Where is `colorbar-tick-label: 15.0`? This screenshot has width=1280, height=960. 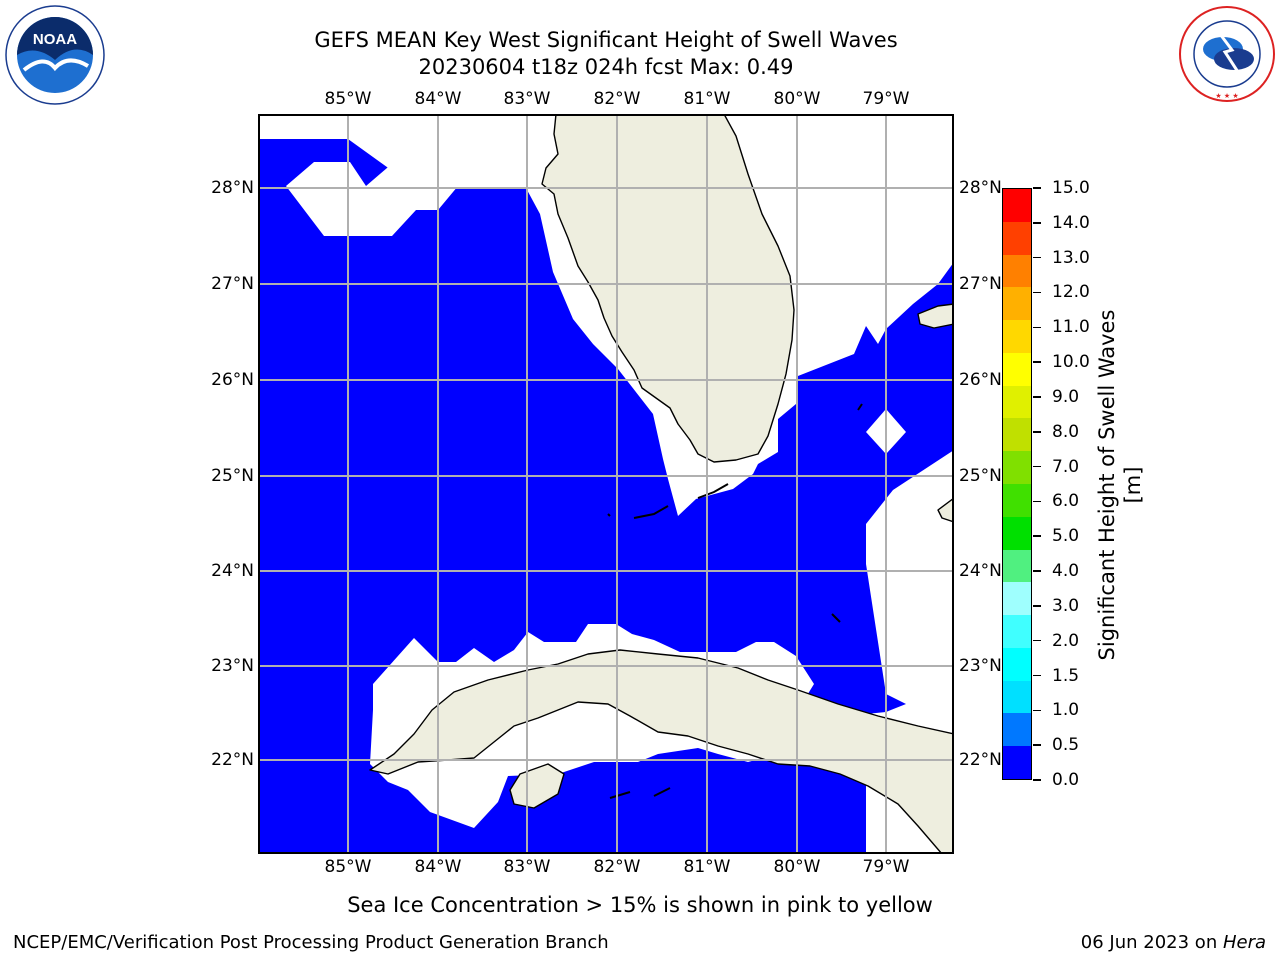
colorbar-tick-label: 15.0 is located at coordinates (1071, 188).